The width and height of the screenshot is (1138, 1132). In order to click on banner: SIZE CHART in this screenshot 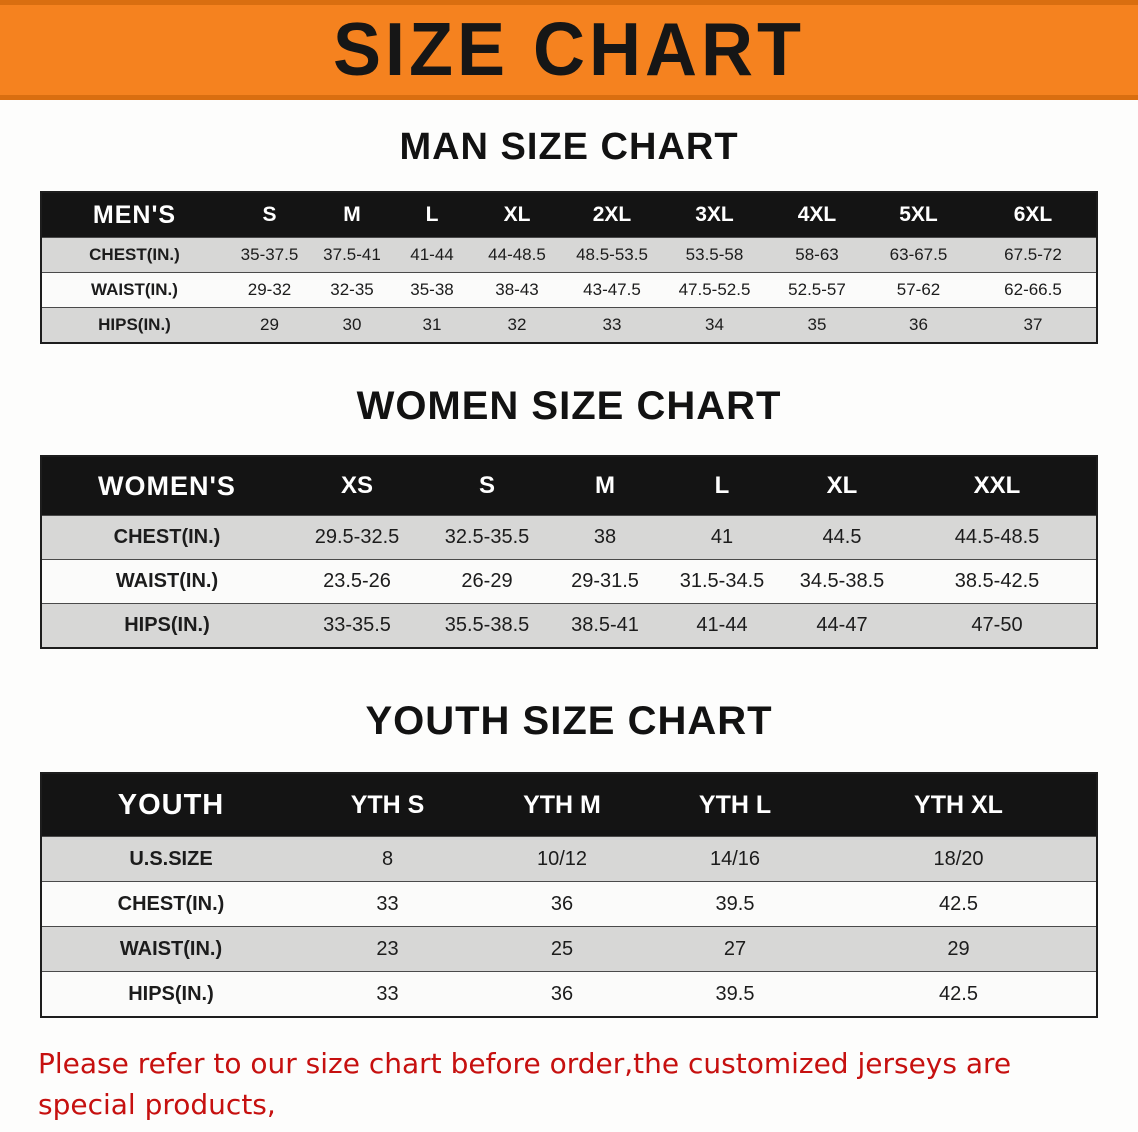, I will do `click(569, 50)`.